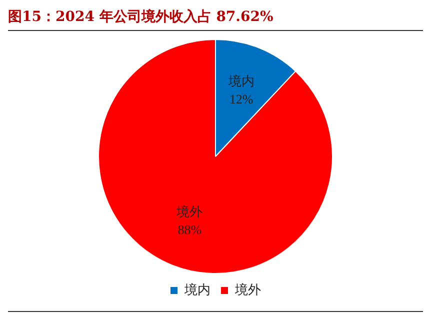 This screenshot has width=431, height=331. What do you see at coordinates (189, 212) in the screenshot?
I see `slice-label: 境外` at bounding box center [189, 212].